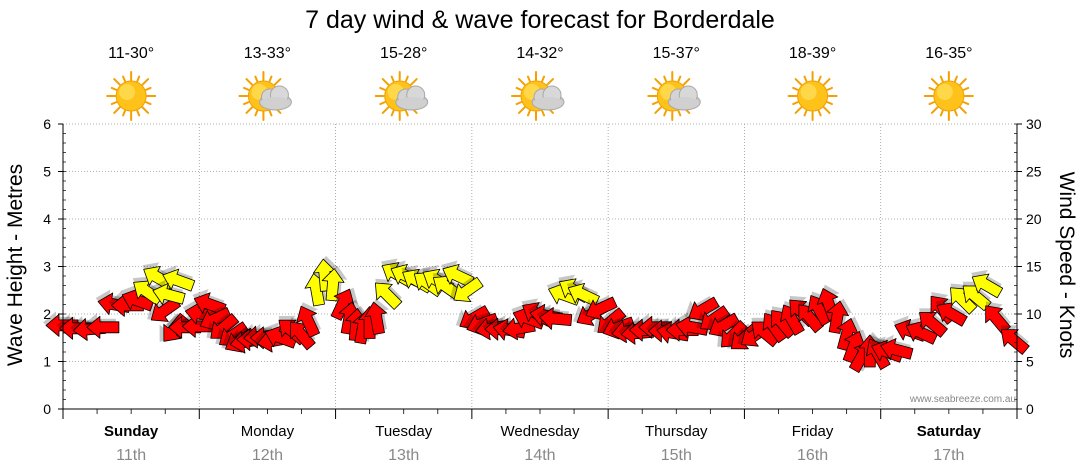 This screenshot has width=1080, height=475. Describe the element at coordinates (403, 455) in the screenshot. I see `date-label: 13th` at that location.